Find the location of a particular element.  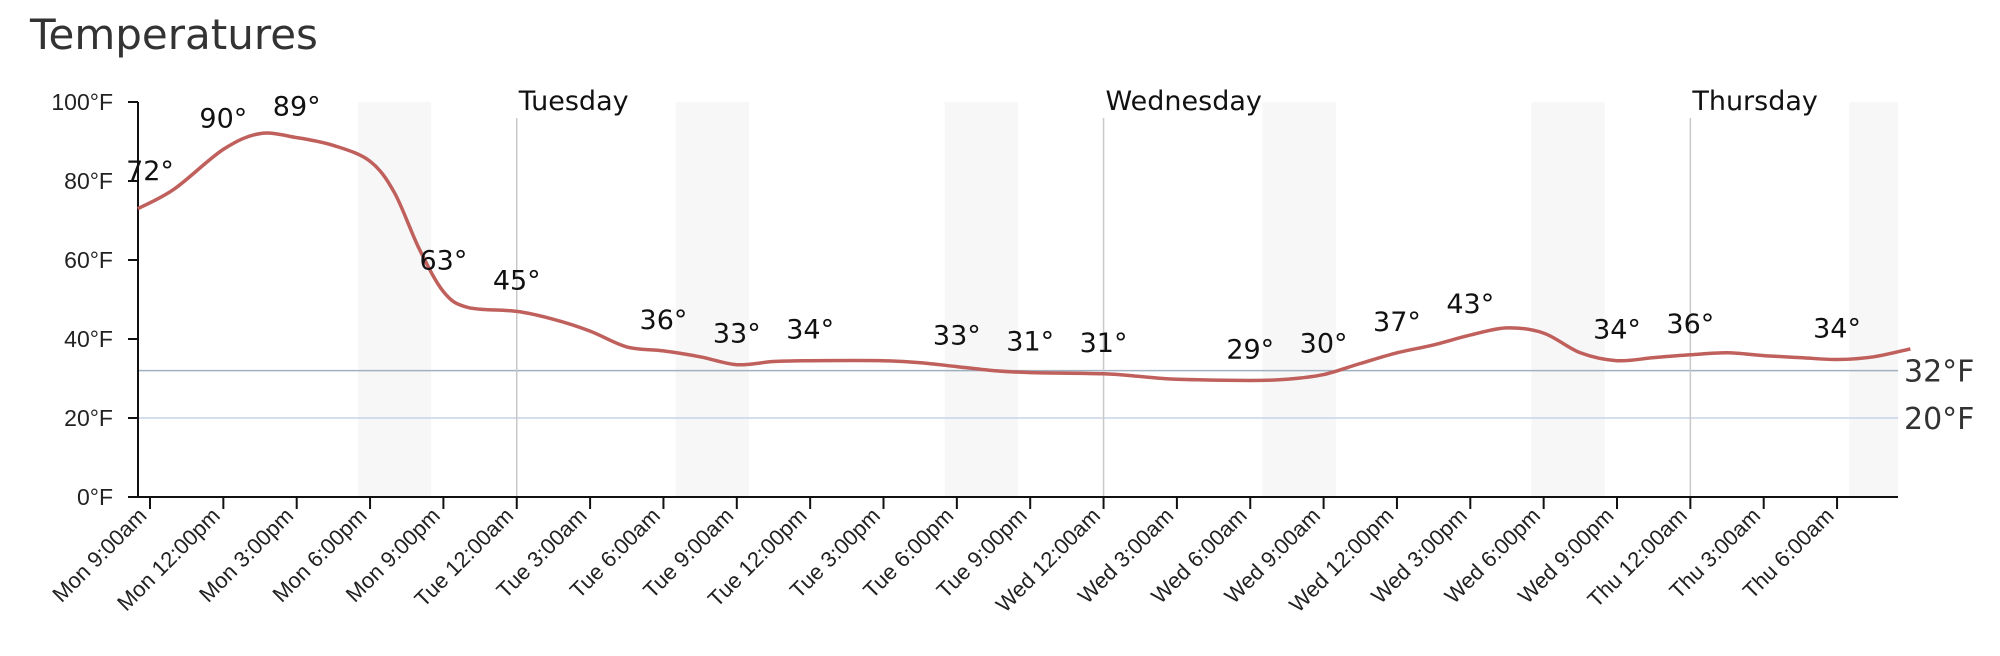

data-label: 37° is located at coordinates (1397, 322).